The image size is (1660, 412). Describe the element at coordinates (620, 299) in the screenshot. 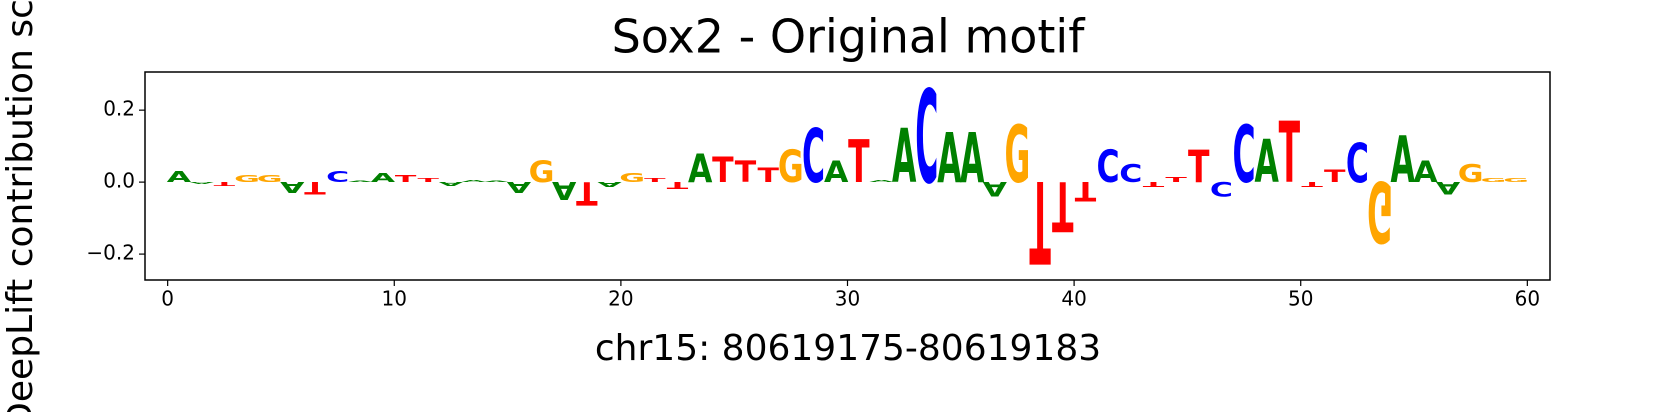

I see `x-tick-label: 20` at that location.